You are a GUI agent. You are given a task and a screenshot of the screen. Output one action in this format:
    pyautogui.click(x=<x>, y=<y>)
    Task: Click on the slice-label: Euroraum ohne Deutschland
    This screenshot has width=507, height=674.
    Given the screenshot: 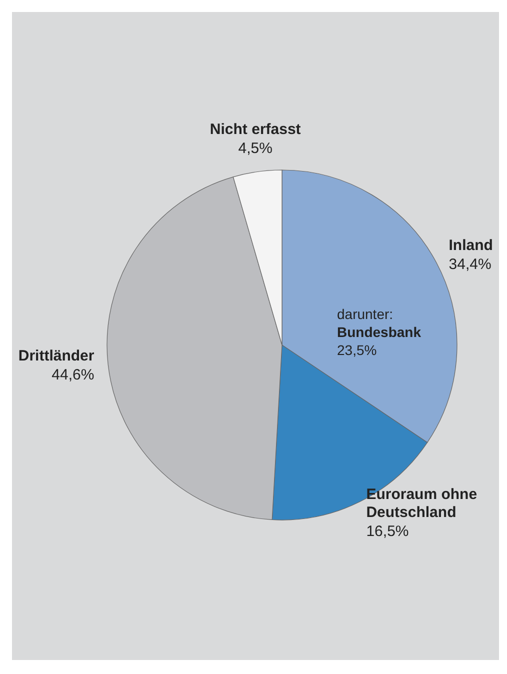 What is the action you would take?
    pyautogui.click(x=422, y=504)
    